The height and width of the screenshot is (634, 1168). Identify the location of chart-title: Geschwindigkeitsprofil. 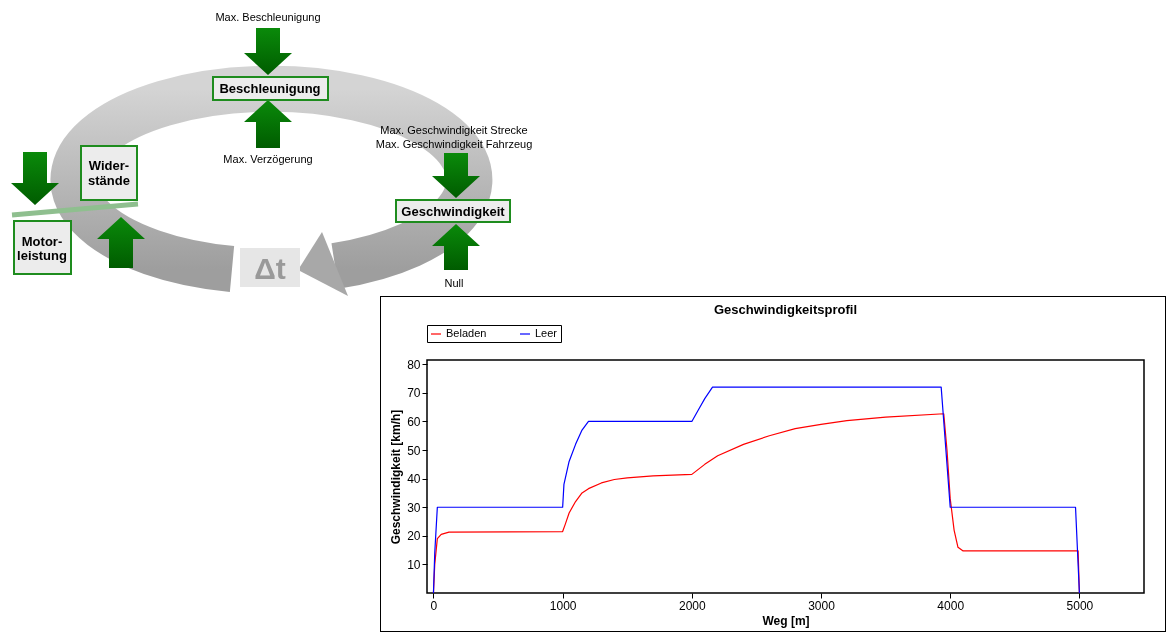
(785, 309).